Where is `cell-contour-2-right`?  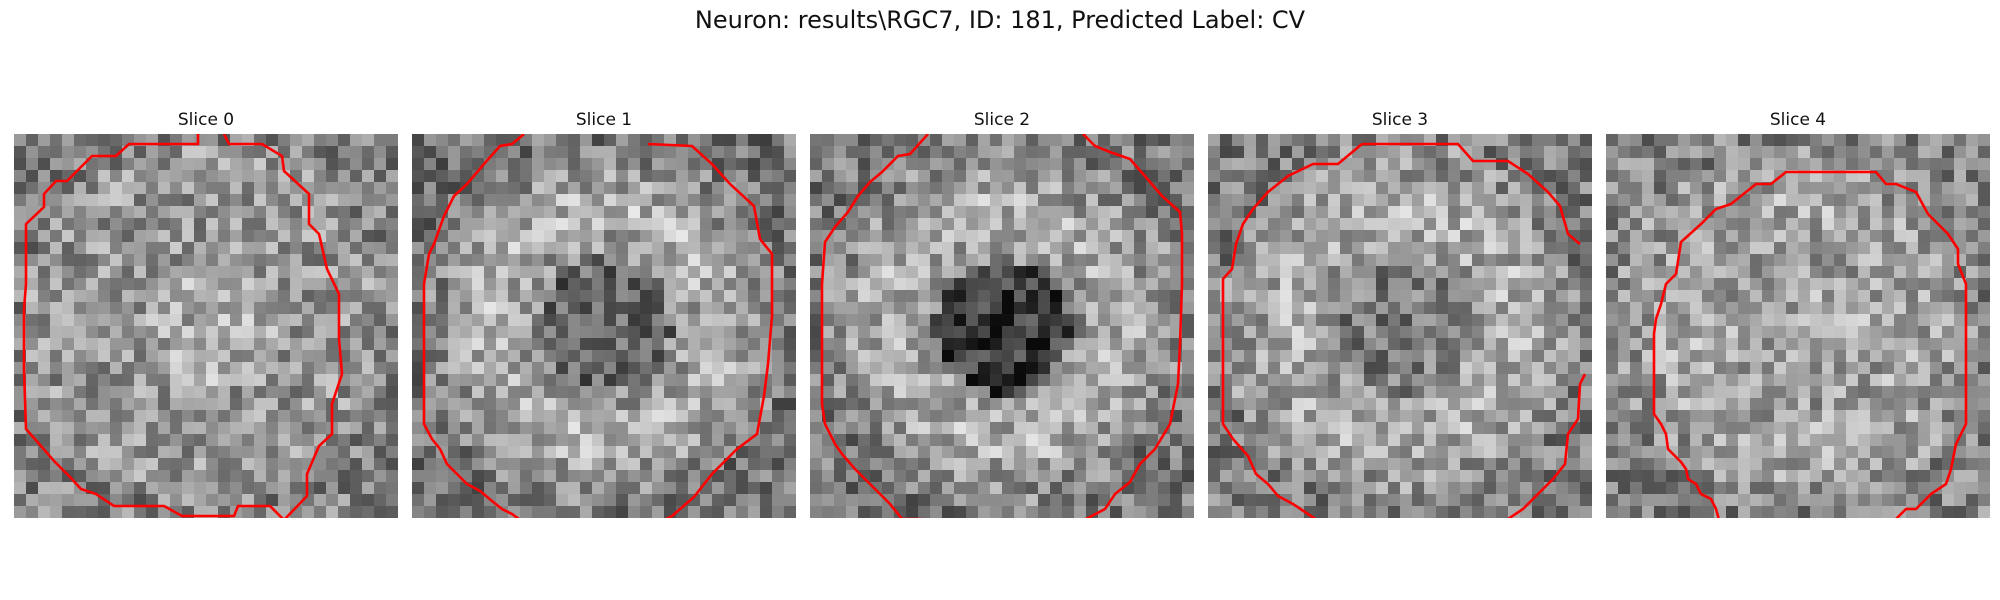
cell-contour-2-right is located at coordinates (1133, 326).